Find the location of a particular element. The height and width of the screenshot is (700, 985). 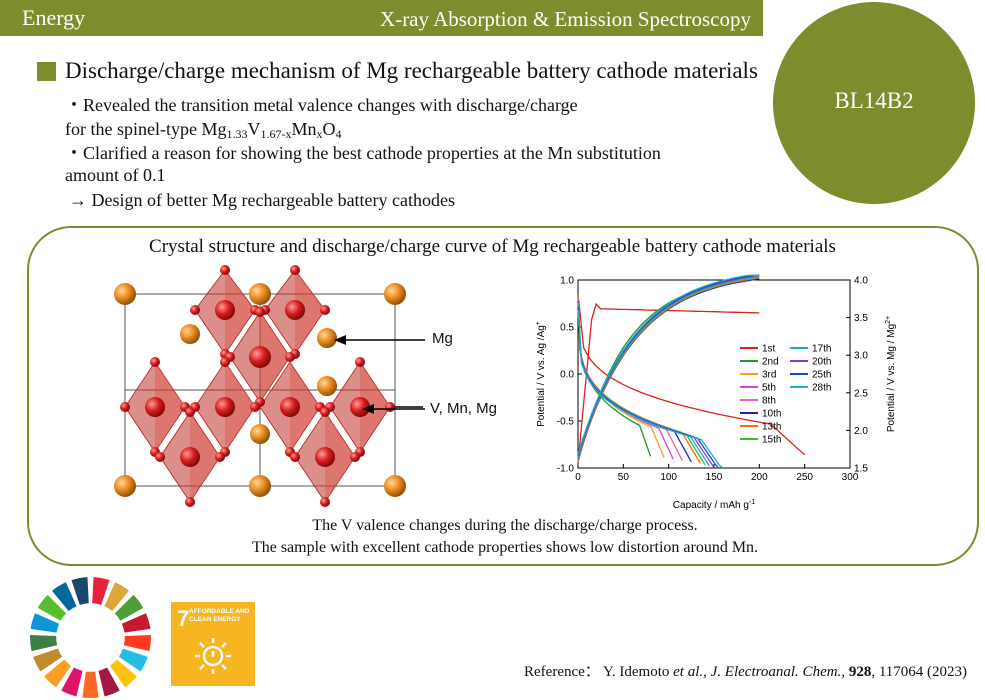

y-left-tick-label: 0.5 is located at coordinates (567, 328).